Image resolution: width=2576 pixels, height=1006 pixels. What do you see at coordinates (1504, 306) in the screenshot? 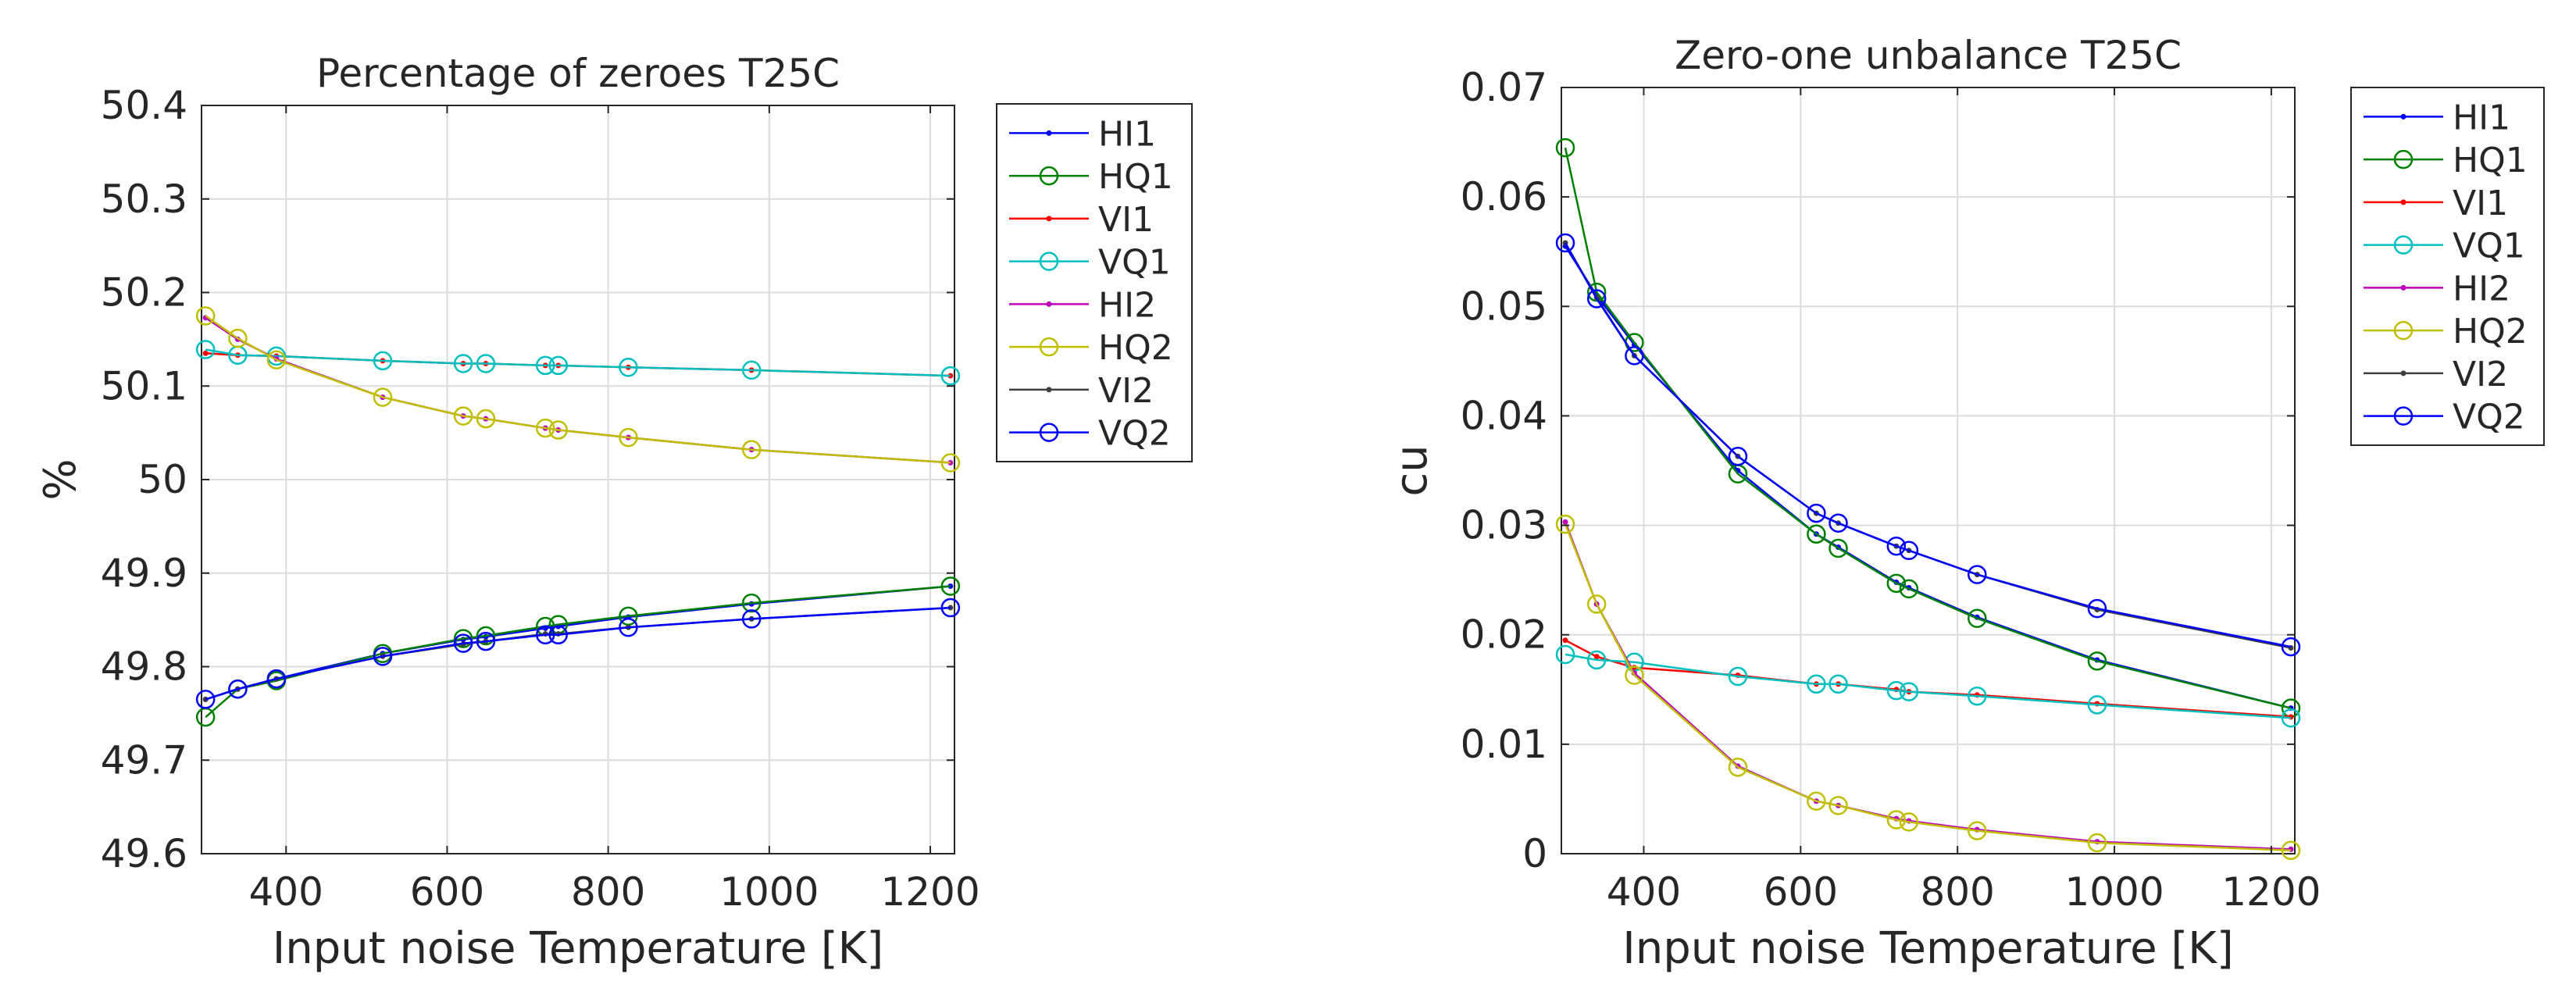
I see `y-tick-label: 0.05` at bounding box center [1504, 306].